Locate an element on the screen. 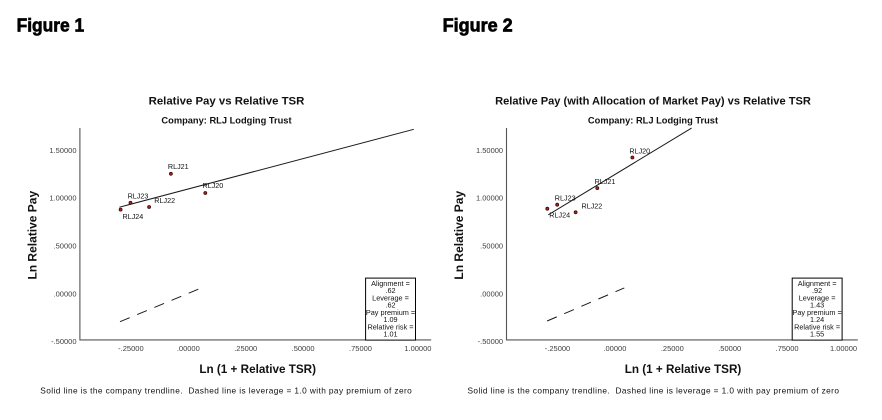 The height and width of the screenshot is (420, 882). svg-text: 1.01 is located at coordinates (390, 334).